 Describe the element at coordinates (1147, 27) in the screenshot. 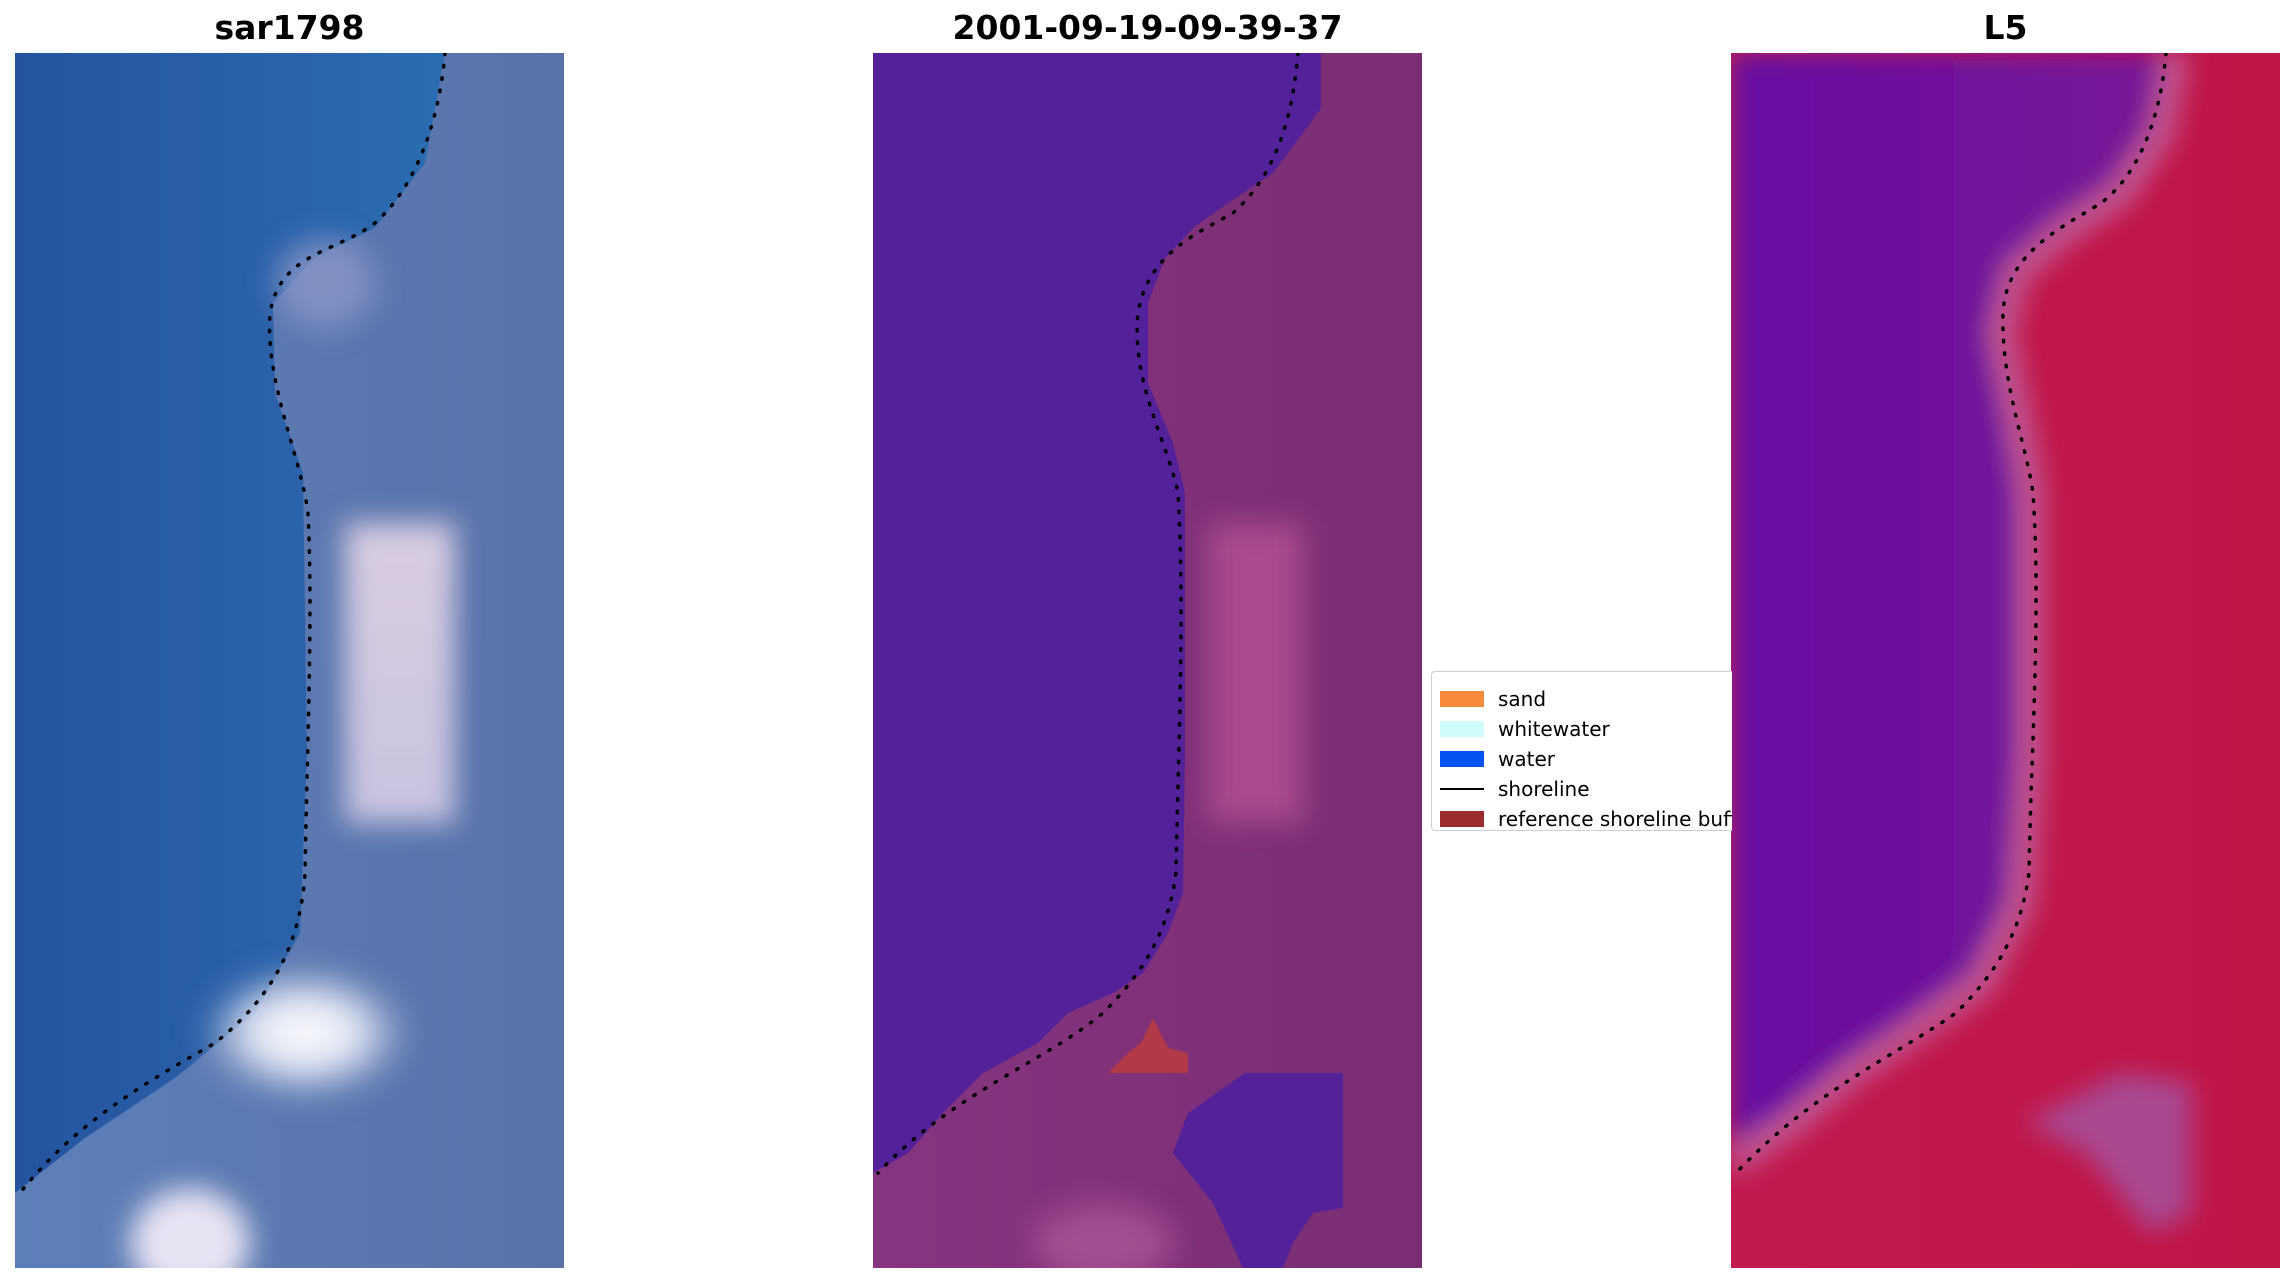

I see `panel-title-classified: 2001-09-19-09-39-37` at that location.